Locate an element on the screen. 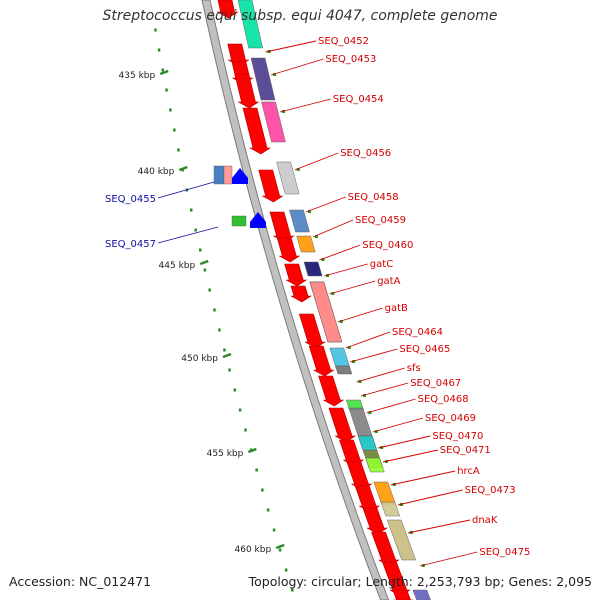  gene-label: SEQ_0471 is located at coordinates (465, 450).